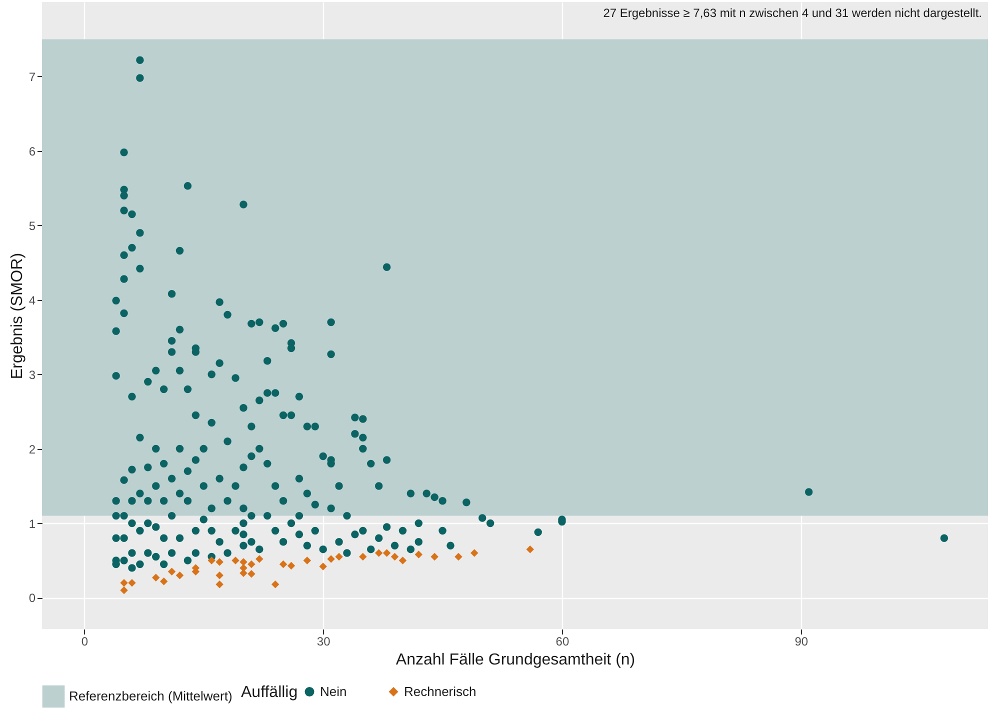 Image resolution: width=992 pixels, height=718 pixels. What do you see at coordinates (32, 225) in the screenshot?
I see `y-tick-label: 5` at bounding box center [32, 225].